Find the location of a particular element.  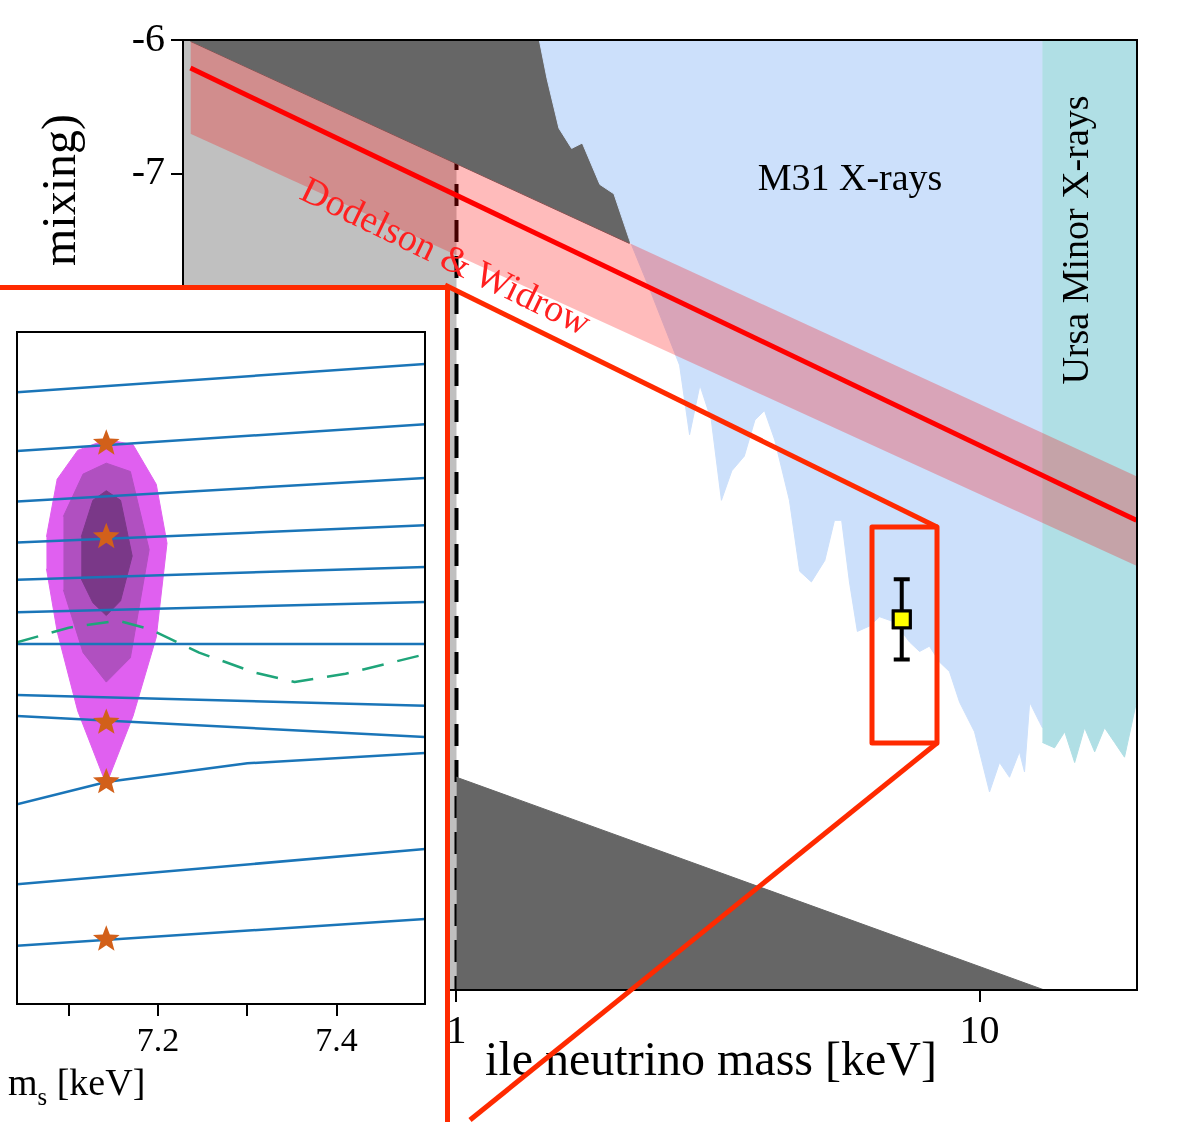

x-axis-title: ile neutrino mass [keV] is located at coordinates (711, 1058).